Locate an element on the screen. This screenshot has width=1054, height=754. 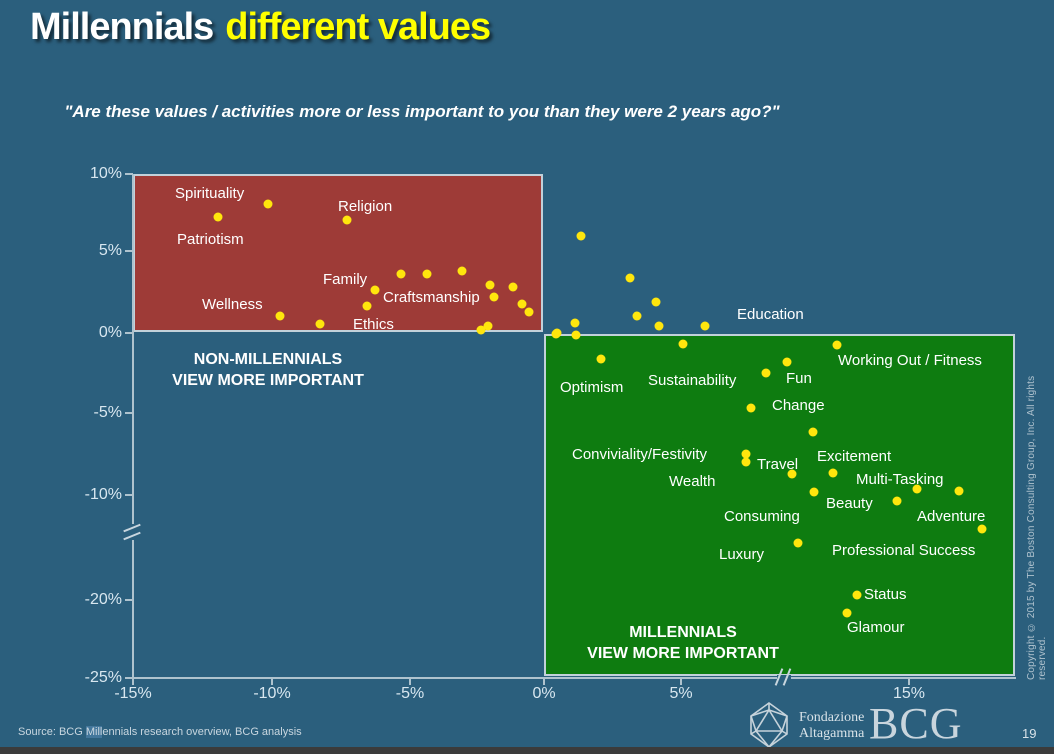
data-point-craftsmanship is located at coordinates (494, 297).